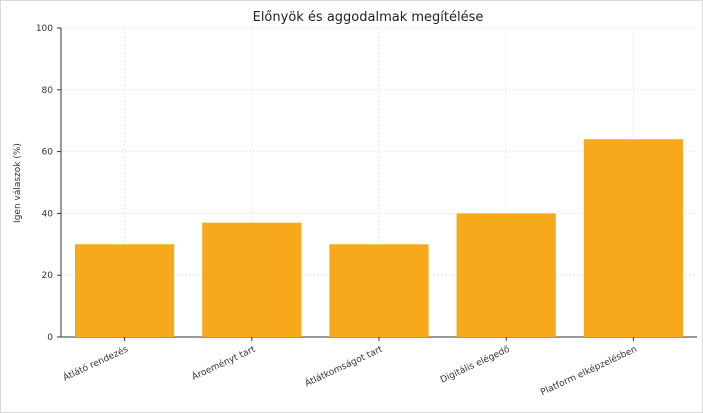  Describe the element at coordinates (44, 29) in the screenshot. I see `y-tick-label: 100` at that location.